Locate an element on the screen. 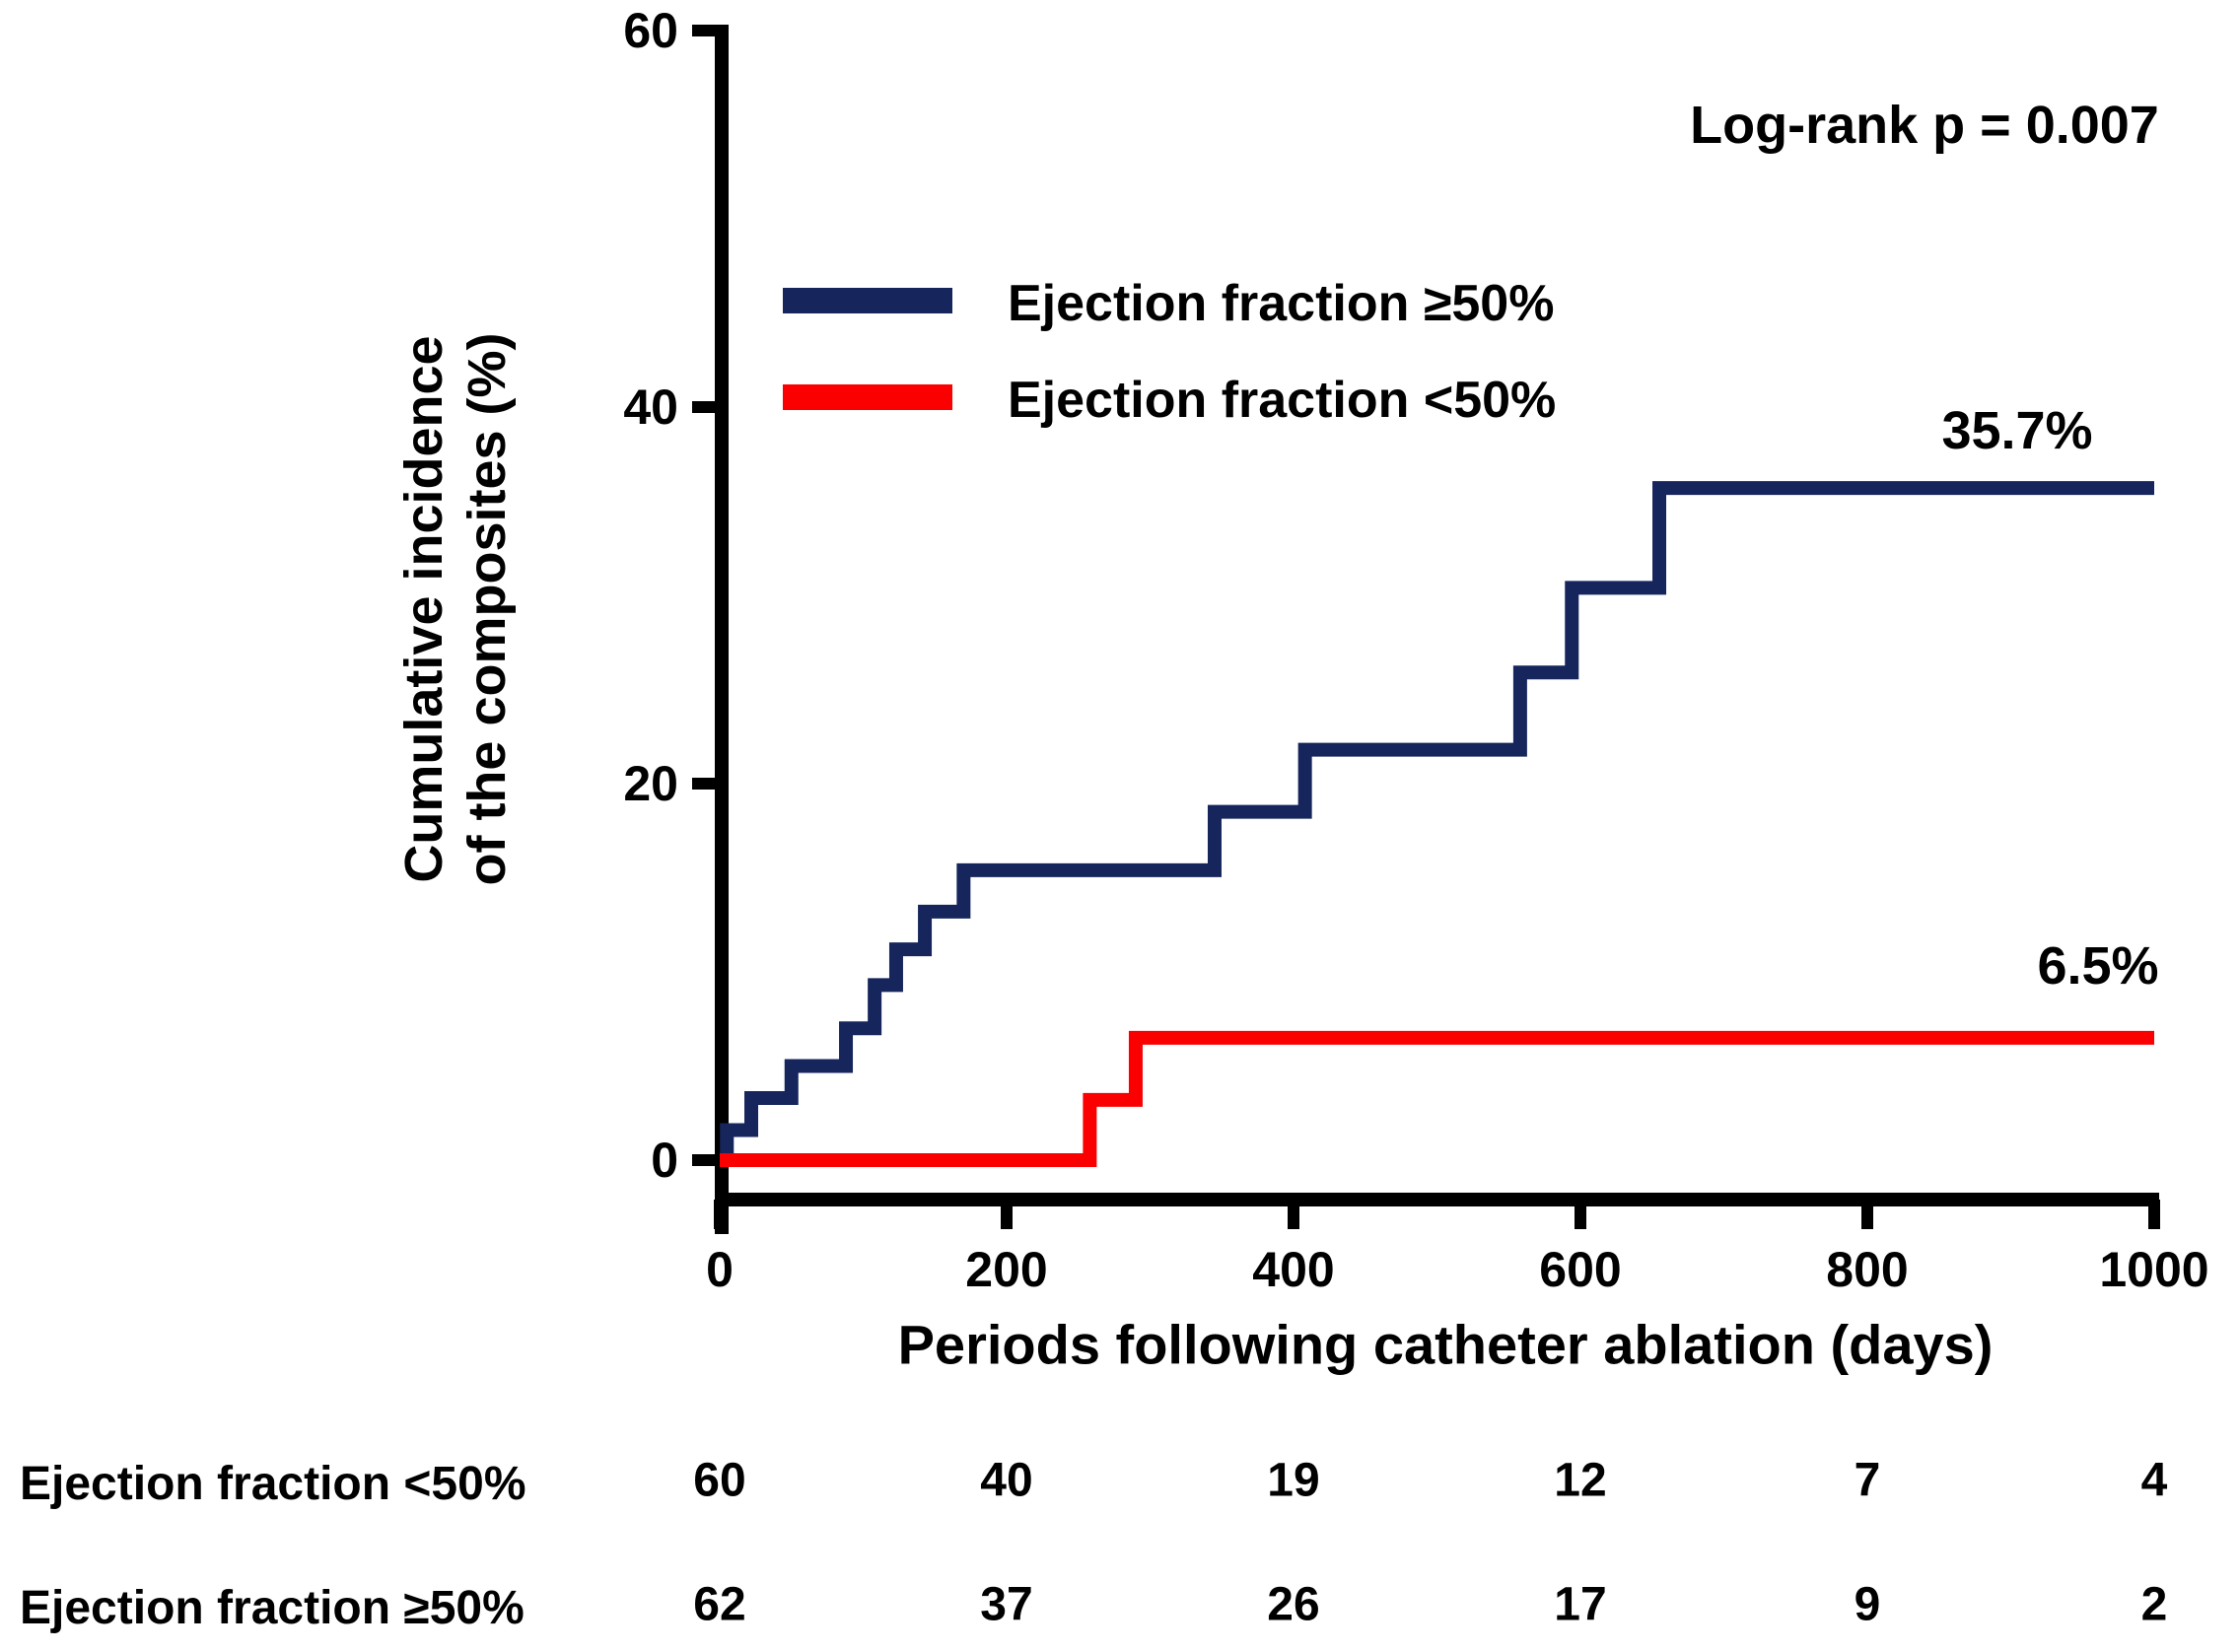 The image size is (2240, 1652). risk-count: 62 is located at coordinates (719, 1604).